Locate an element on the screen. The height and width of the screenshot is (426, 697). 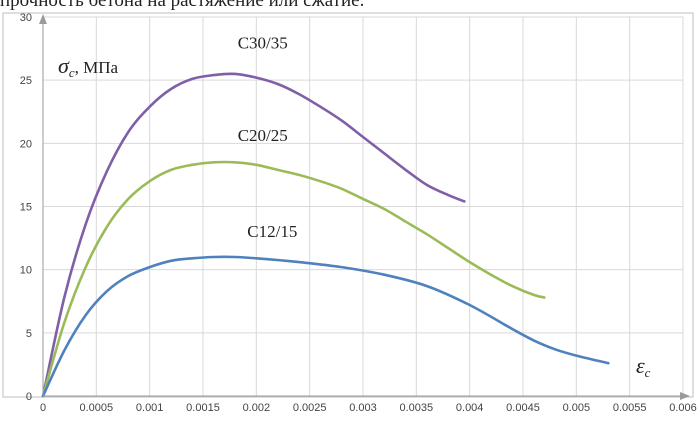
x-axis-arrow-icon is located at coordinates (685, 396).